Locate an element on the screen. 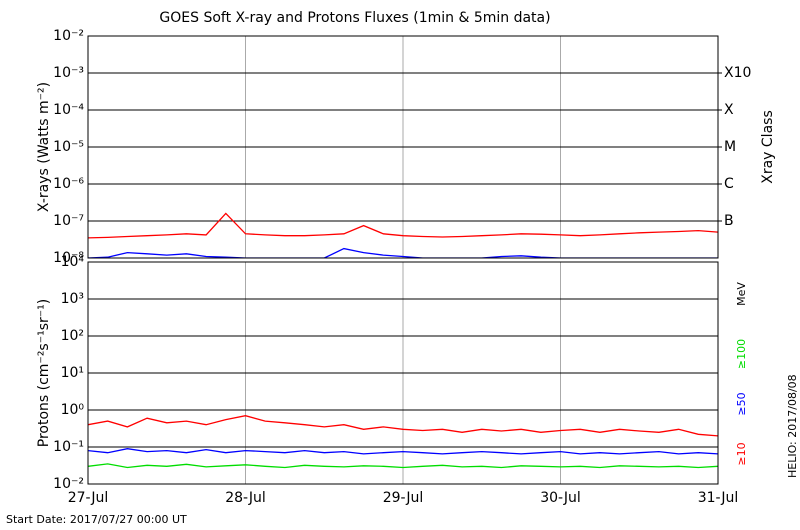 The width and height of the screenshot is (800, 530). y-tick-label: 10¹ is located at coordinates (72, 373).